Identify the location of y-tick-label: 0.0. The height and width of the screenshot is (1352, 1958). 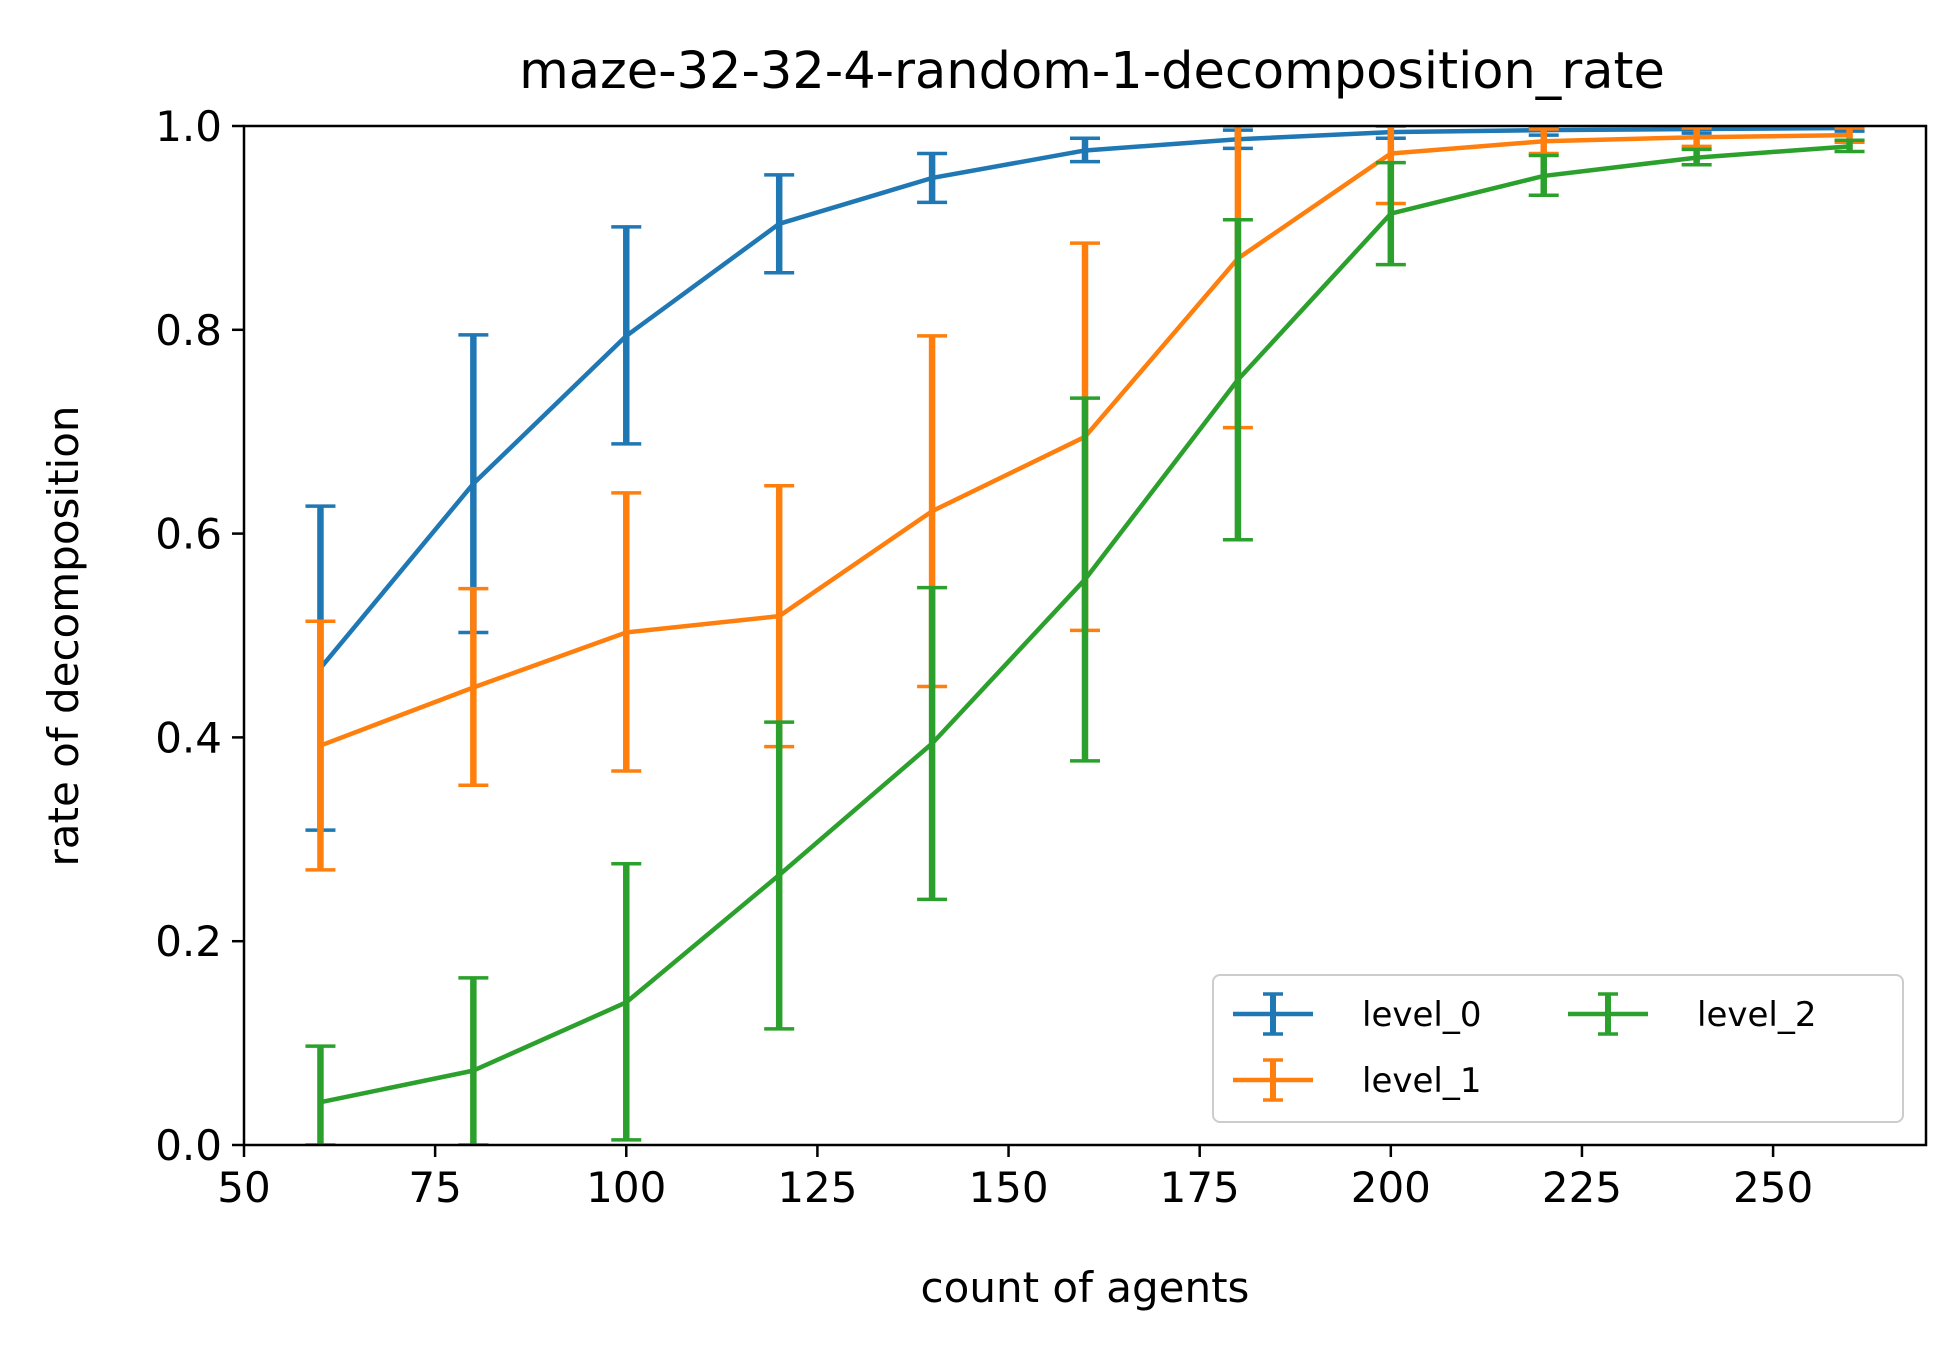
(188, 1145).